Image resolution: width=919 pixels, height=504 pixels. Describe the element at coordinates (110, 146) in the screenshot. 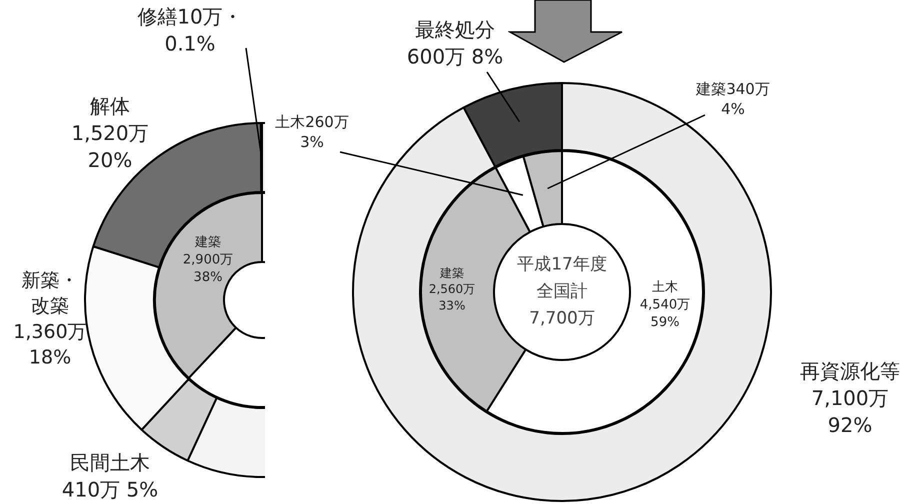

I see `data-label: 1,520万 20%` at that location.